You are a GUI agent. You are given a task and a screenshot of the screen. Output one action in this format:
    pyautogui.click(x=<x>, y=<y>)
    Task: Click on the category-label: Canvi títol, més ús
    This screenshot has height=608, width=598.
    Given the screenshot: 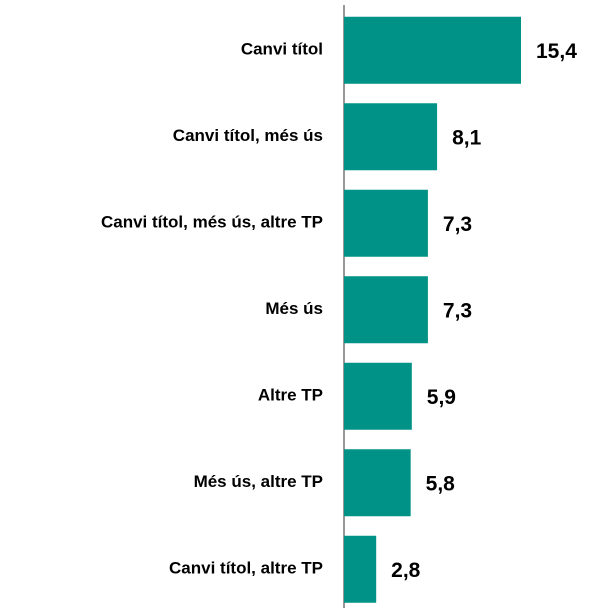 What is the action you would take?
    pyautogui.click(x=248, y=135)
    